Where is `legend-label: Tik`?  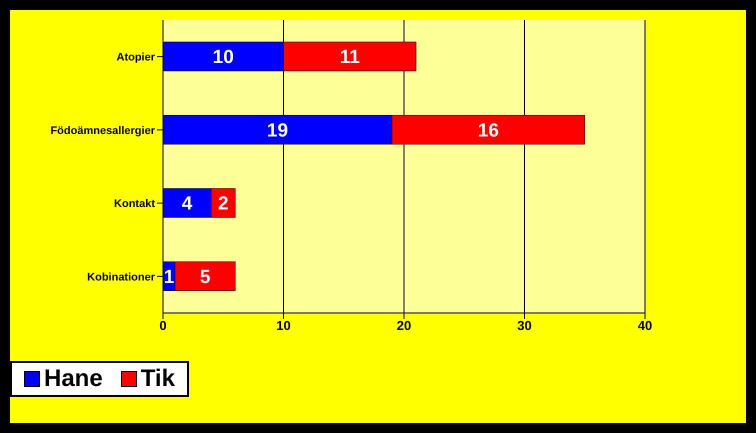 legend-label: Tik is located at coordinates (157, 379).